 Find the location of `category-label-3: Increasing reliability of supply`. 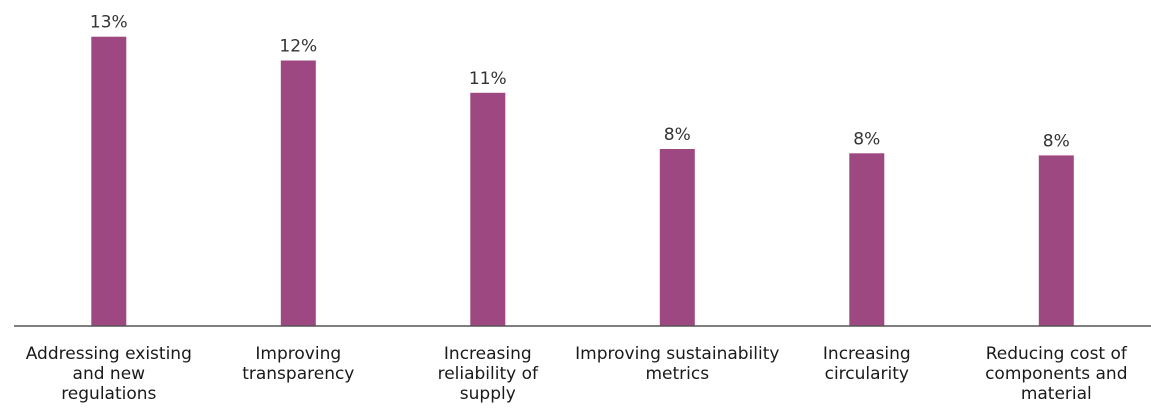

category-label-3: Increasing reliability of supply is located at coordinates (488, 374).